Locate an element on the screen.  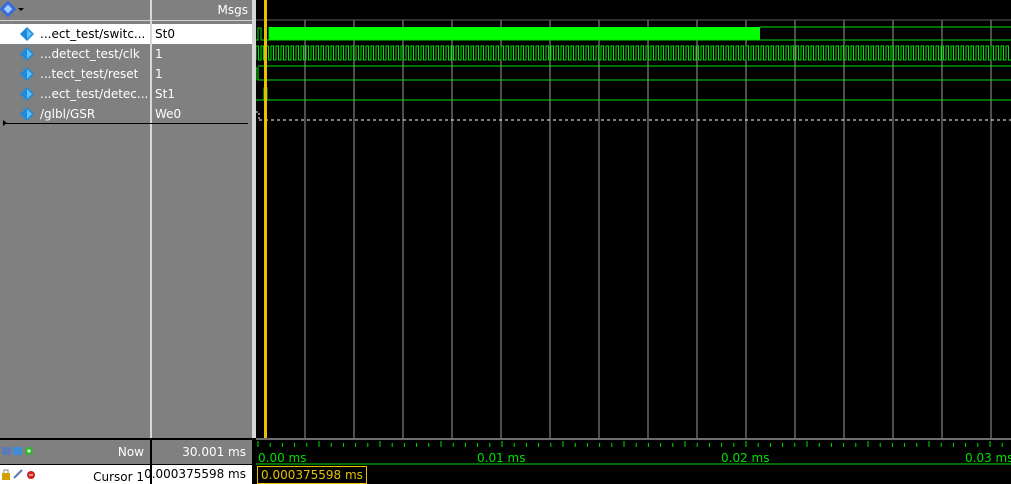
cursor-time: 0.000375598 ms is located at coordinates (312, 475).